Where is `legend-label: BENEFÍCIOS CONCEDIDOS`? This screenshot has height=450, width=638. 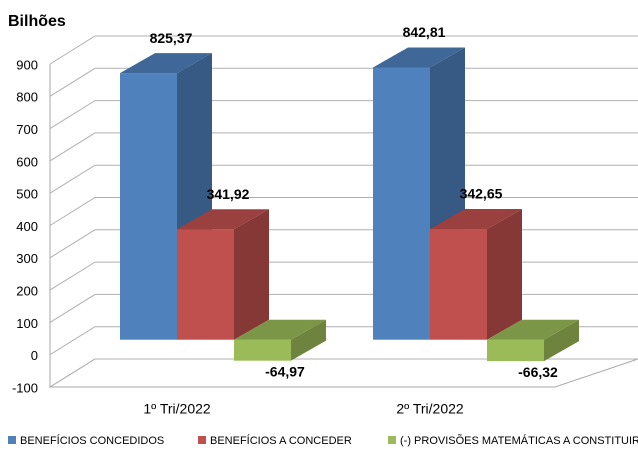 legend-label: BENEFÍCIOS CONCEDIDOS is located at coordinates (92, 440).